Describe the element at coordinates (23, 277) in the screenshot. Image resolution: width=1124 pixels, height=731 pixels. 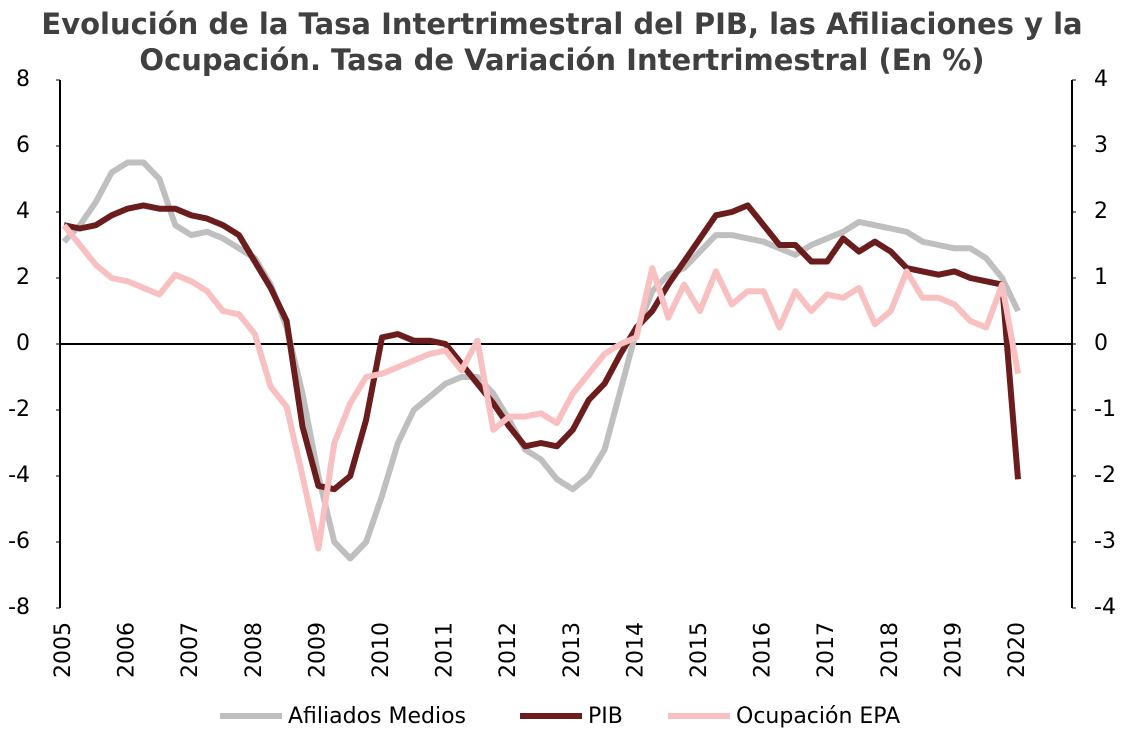
I see `y-tick-label: 2` at that location.